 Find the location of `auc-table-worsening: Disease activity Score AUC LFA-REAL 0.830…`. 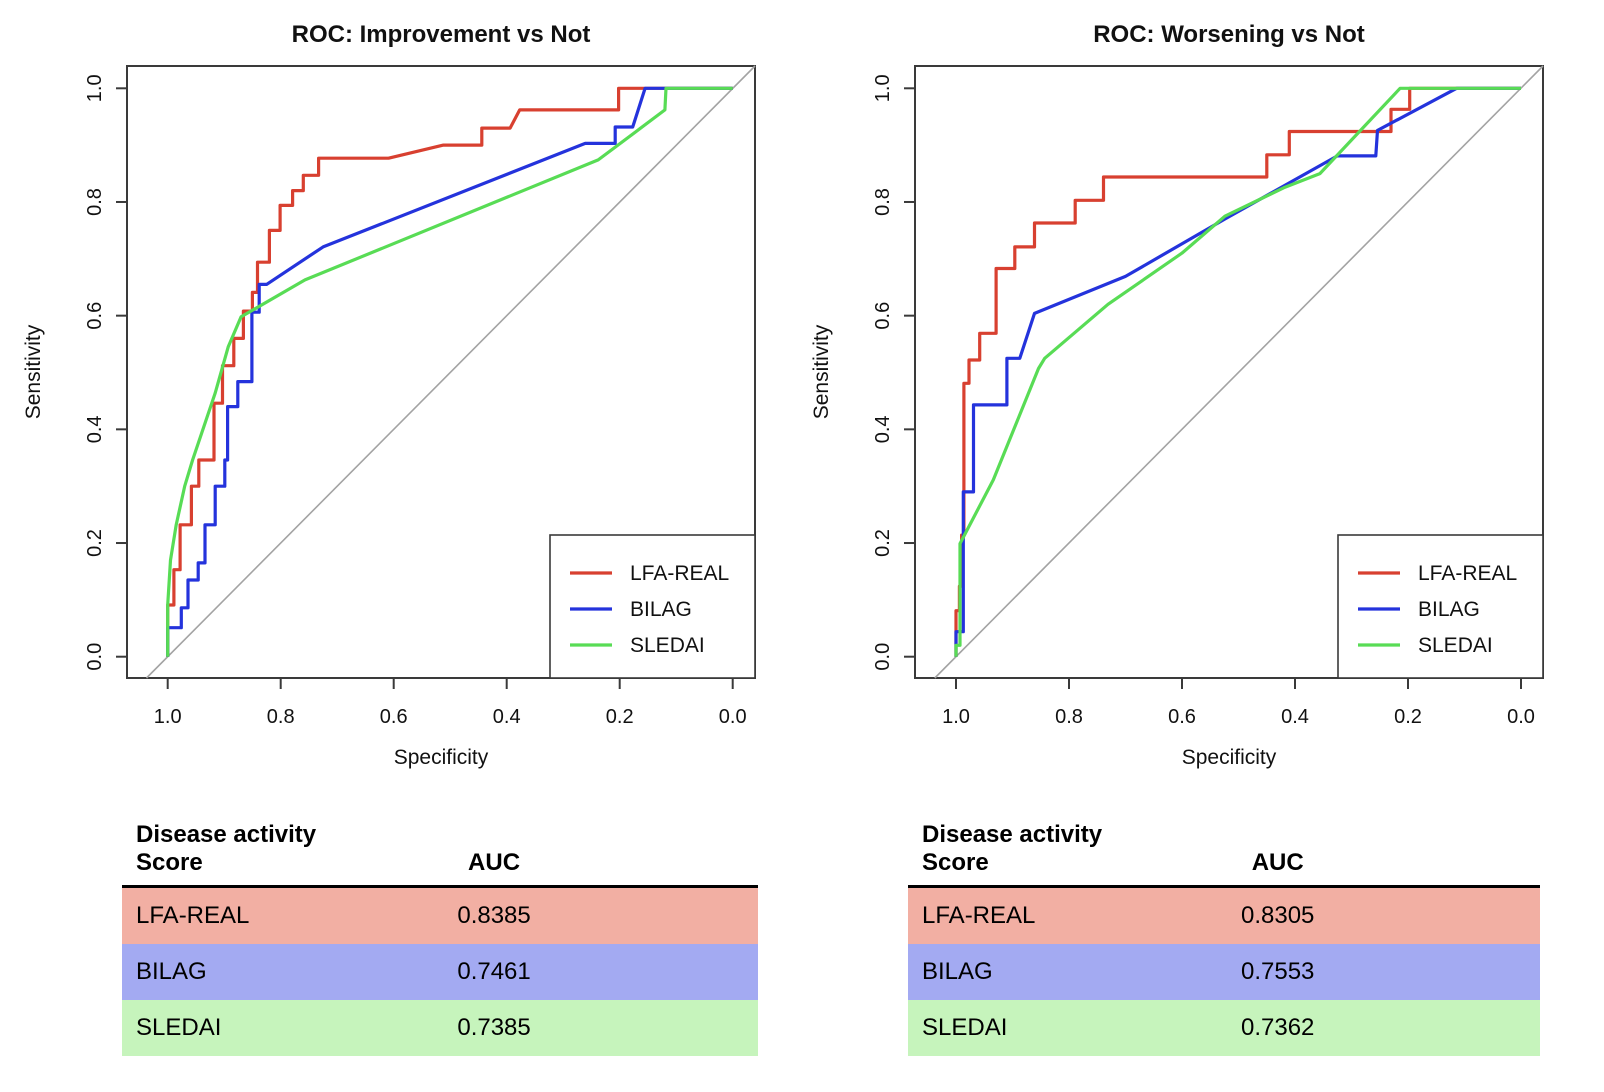

auc-table-worsening: Disease activity Score AUC LFA-REAL 0.830… is located at coordinates (1224, 938).